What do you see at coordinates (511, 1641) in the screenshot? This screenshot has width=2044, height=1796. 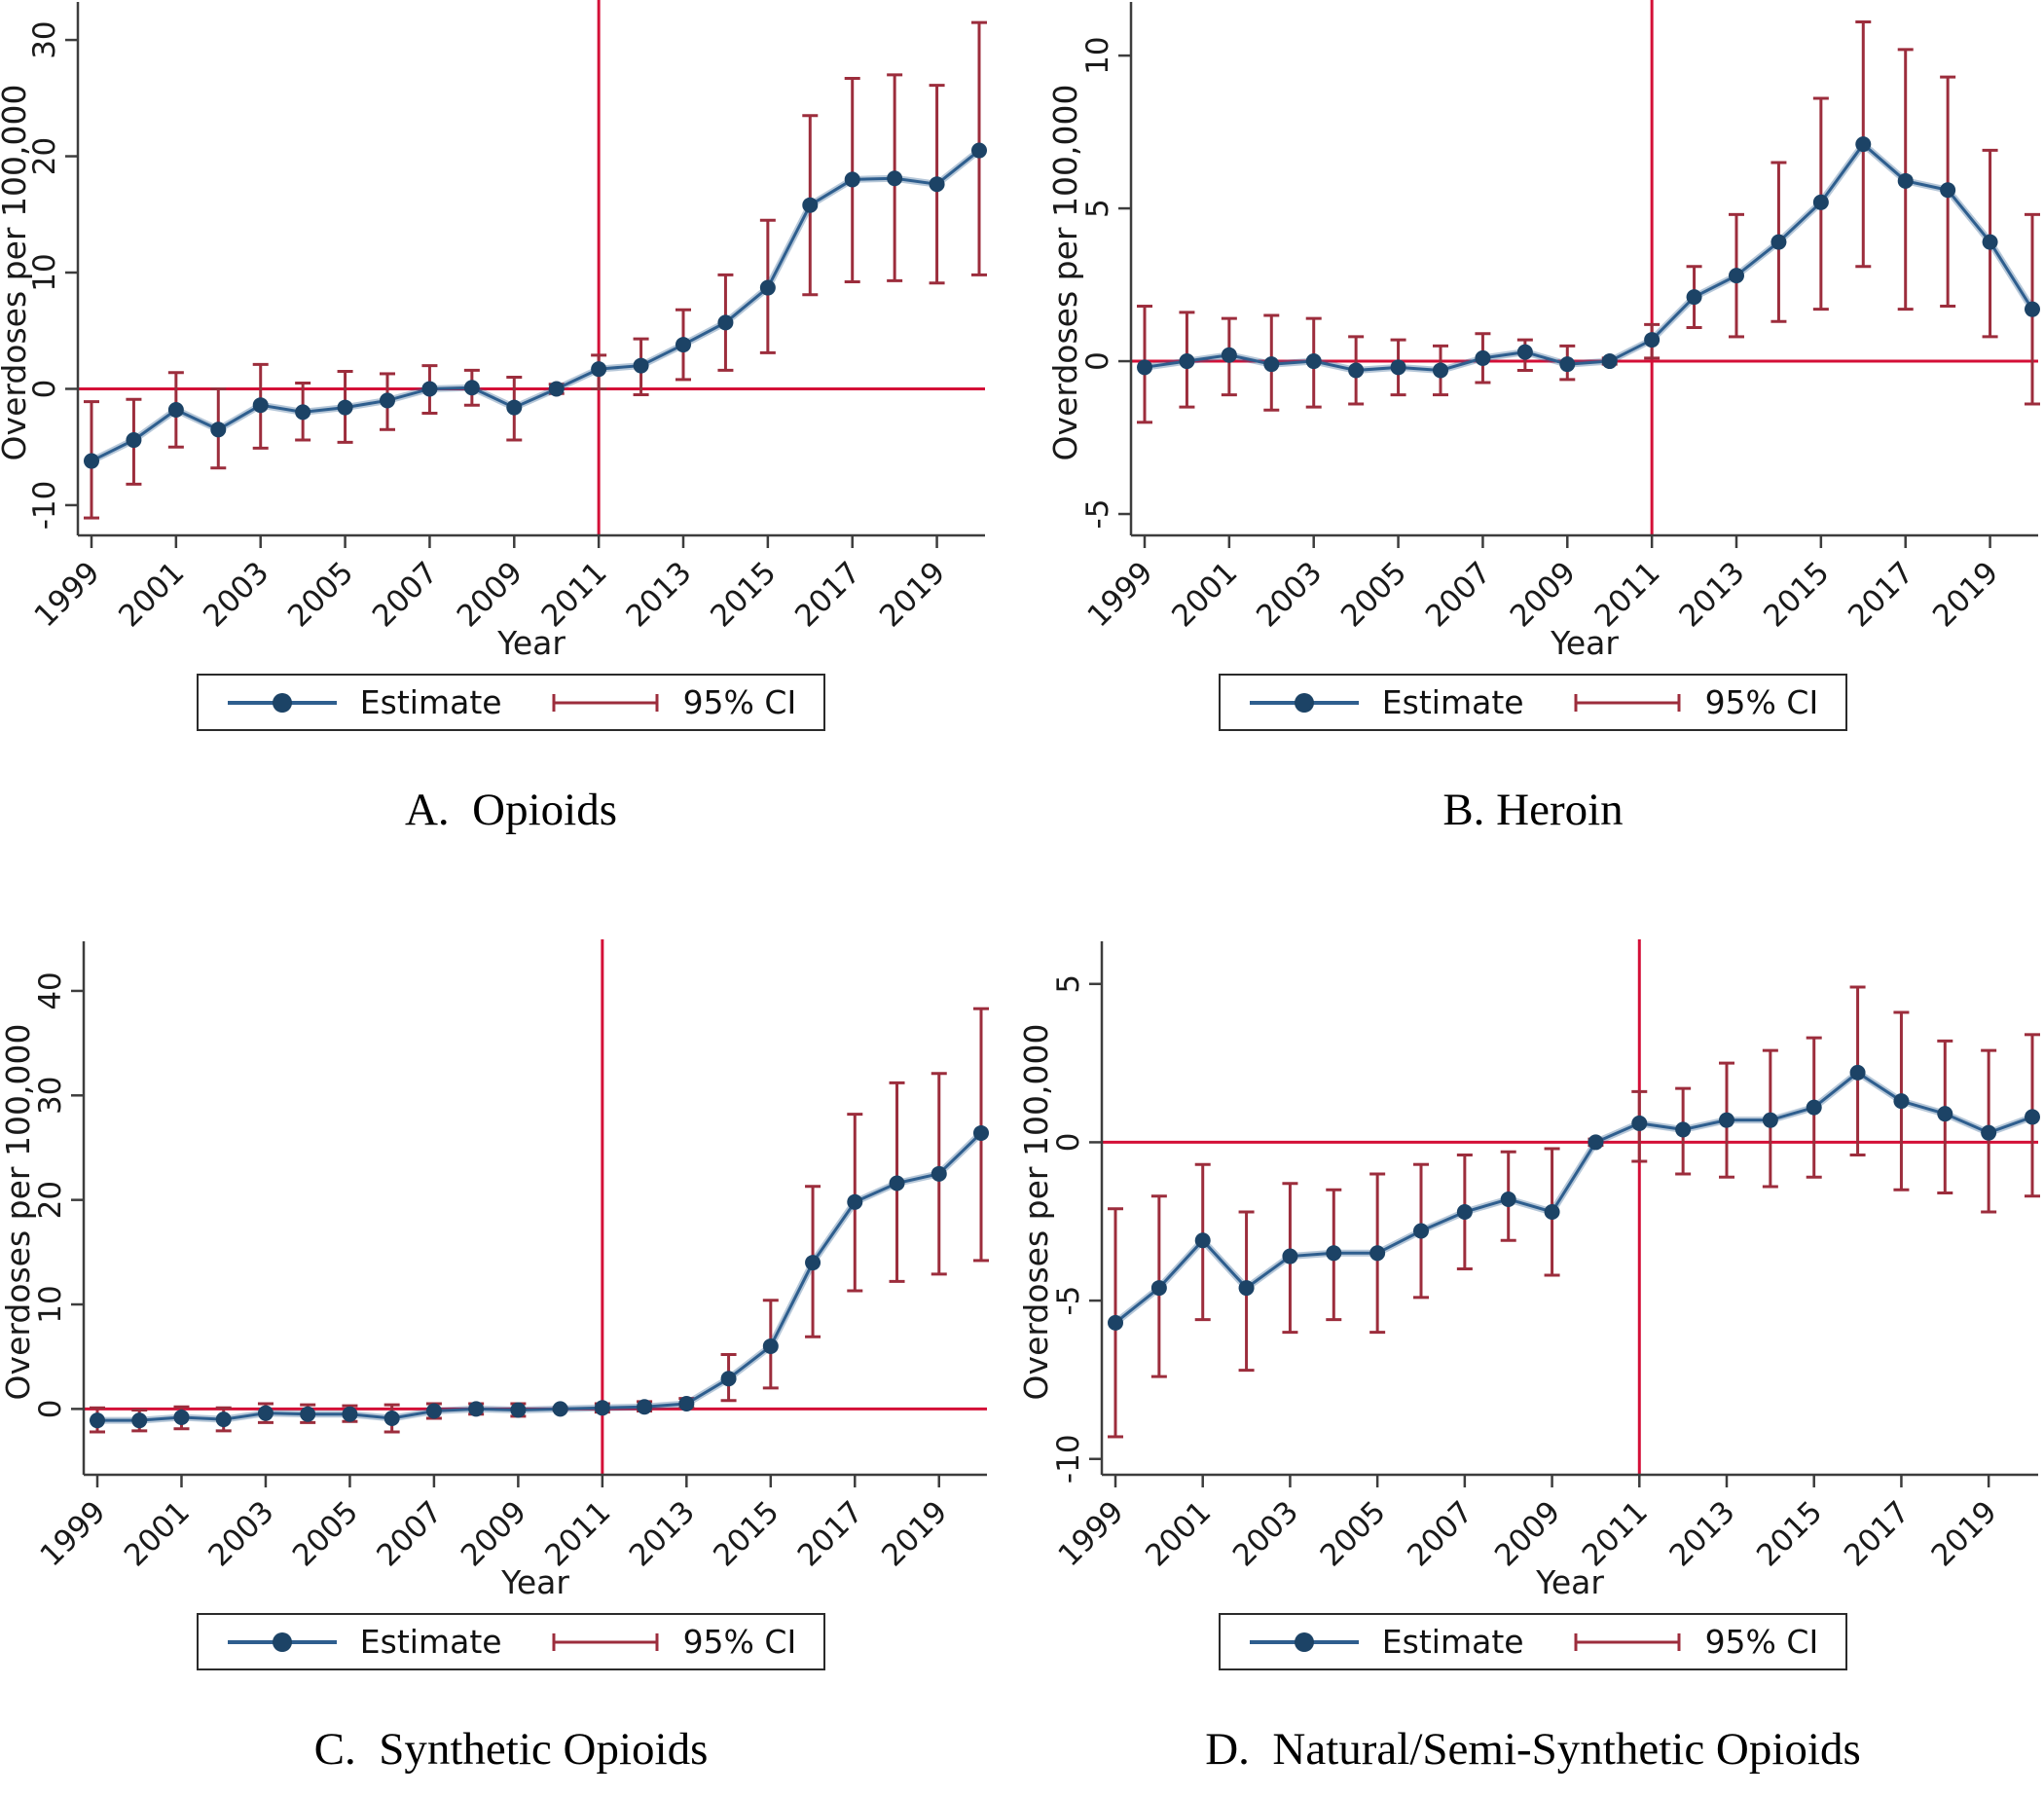 I see `panel-c-legend: Estimate 95% CI` at bounding box center [511, 1641].